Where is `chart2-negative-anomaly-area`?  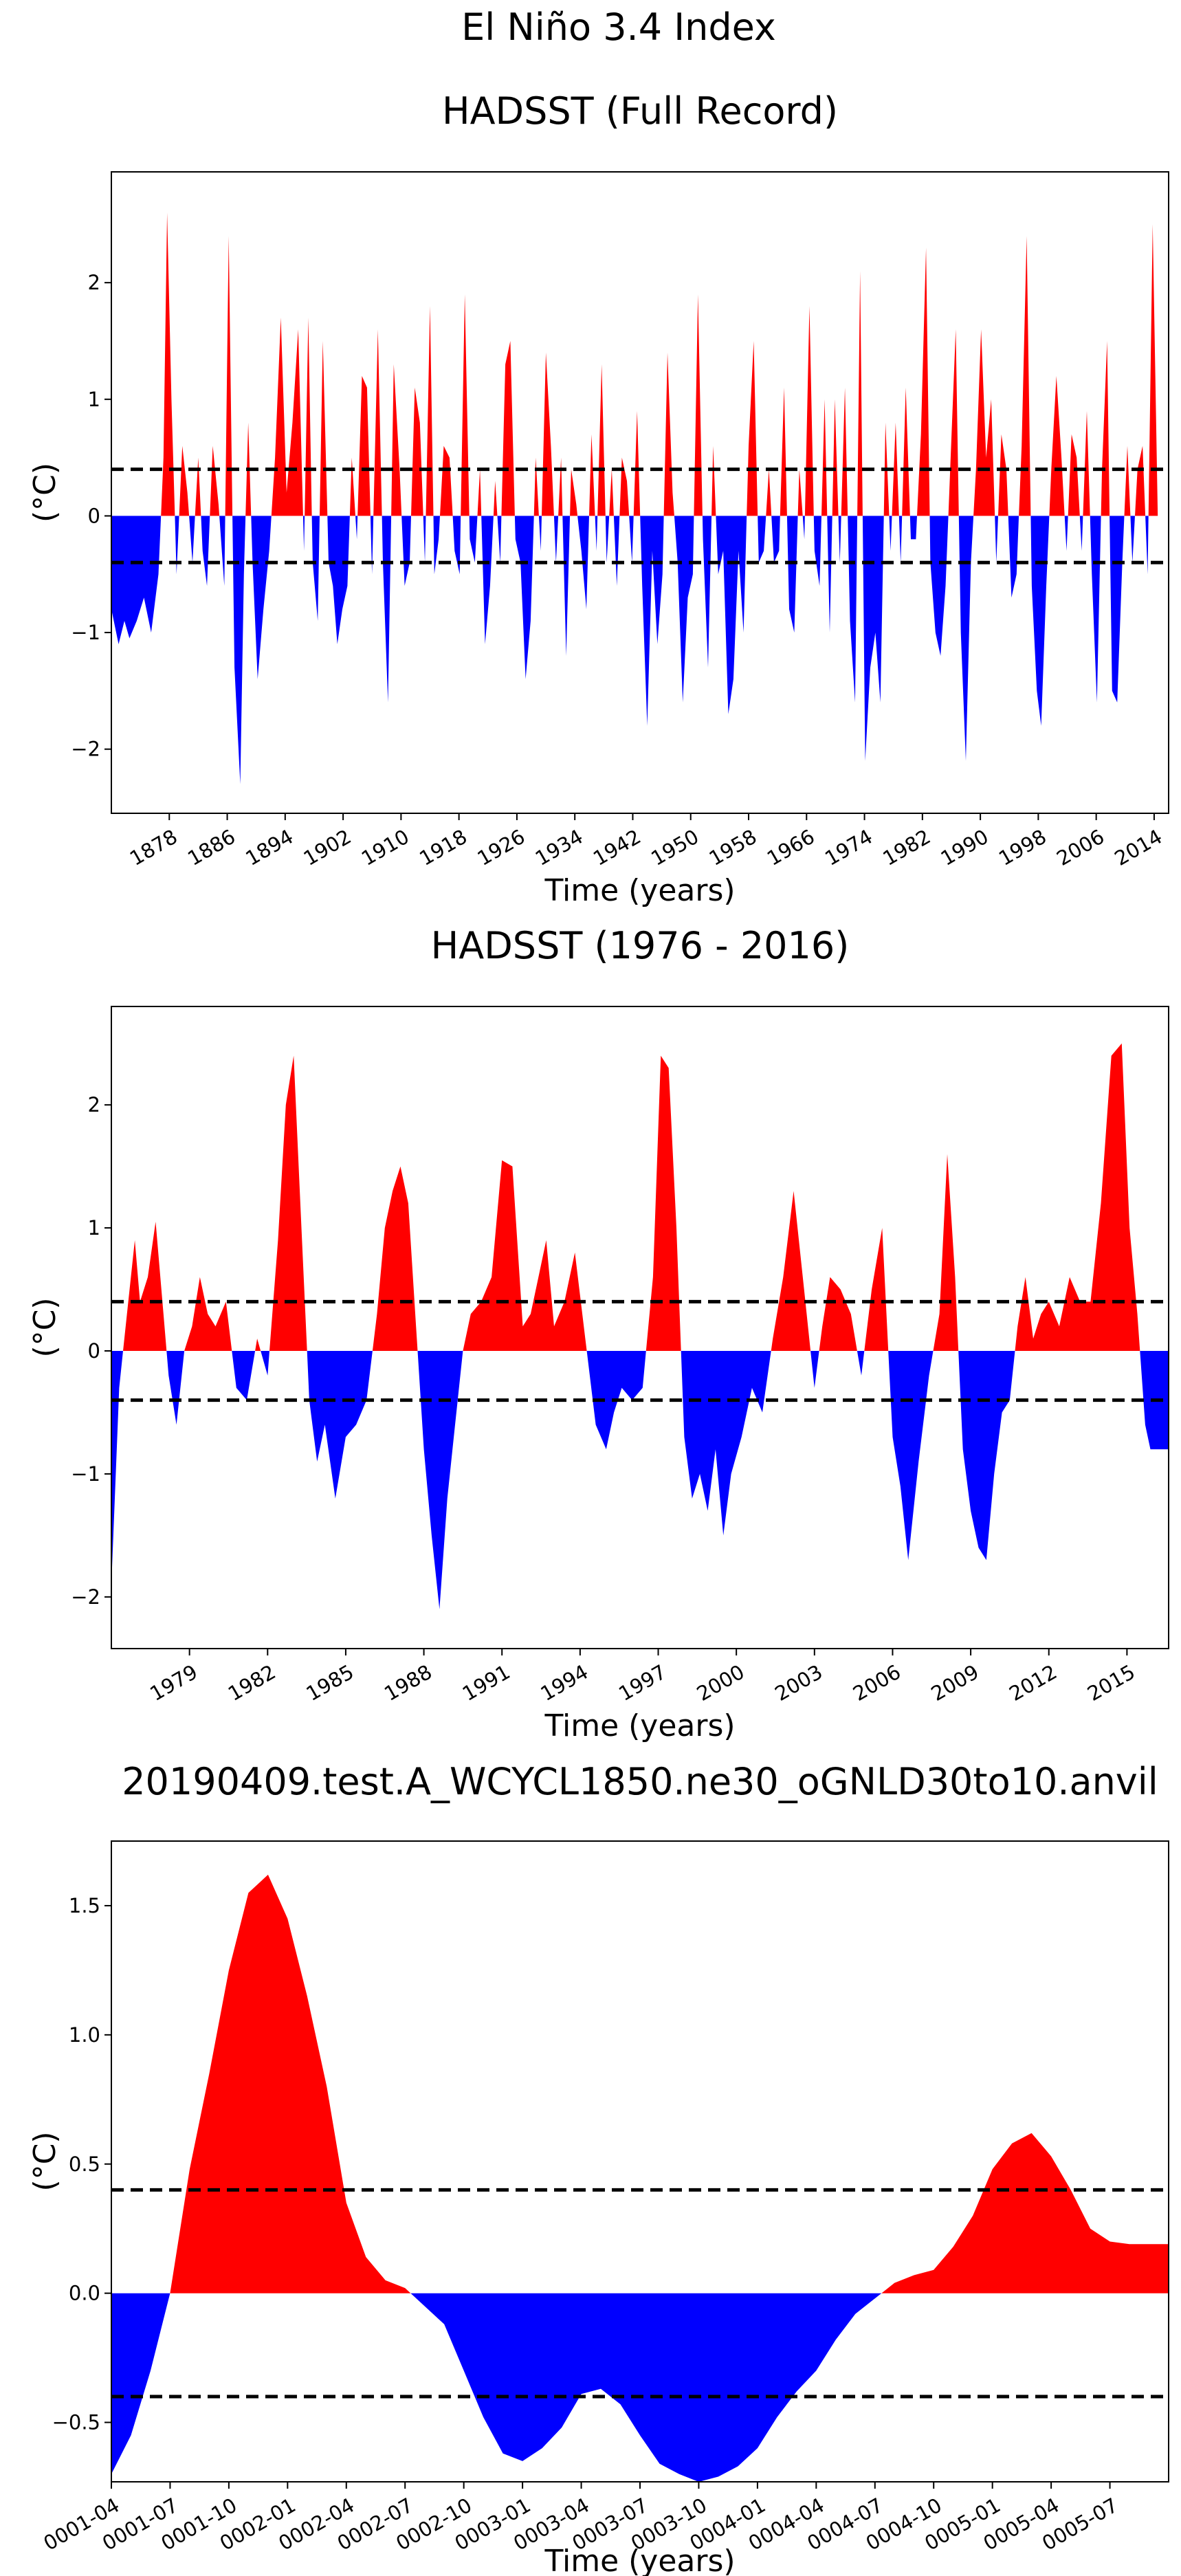
chart2-negative-anomaly-area is located at coordinates (640, 1480).